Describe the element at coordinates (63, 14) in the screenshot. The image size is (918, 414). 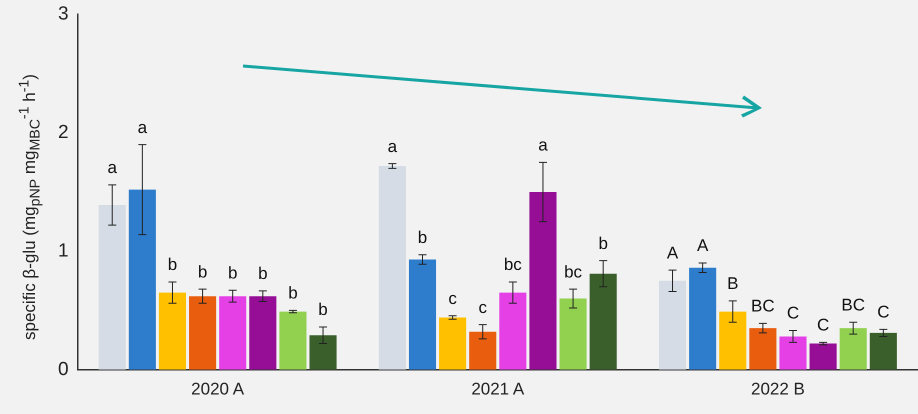
I see `y-tick-label: 3` at that location.